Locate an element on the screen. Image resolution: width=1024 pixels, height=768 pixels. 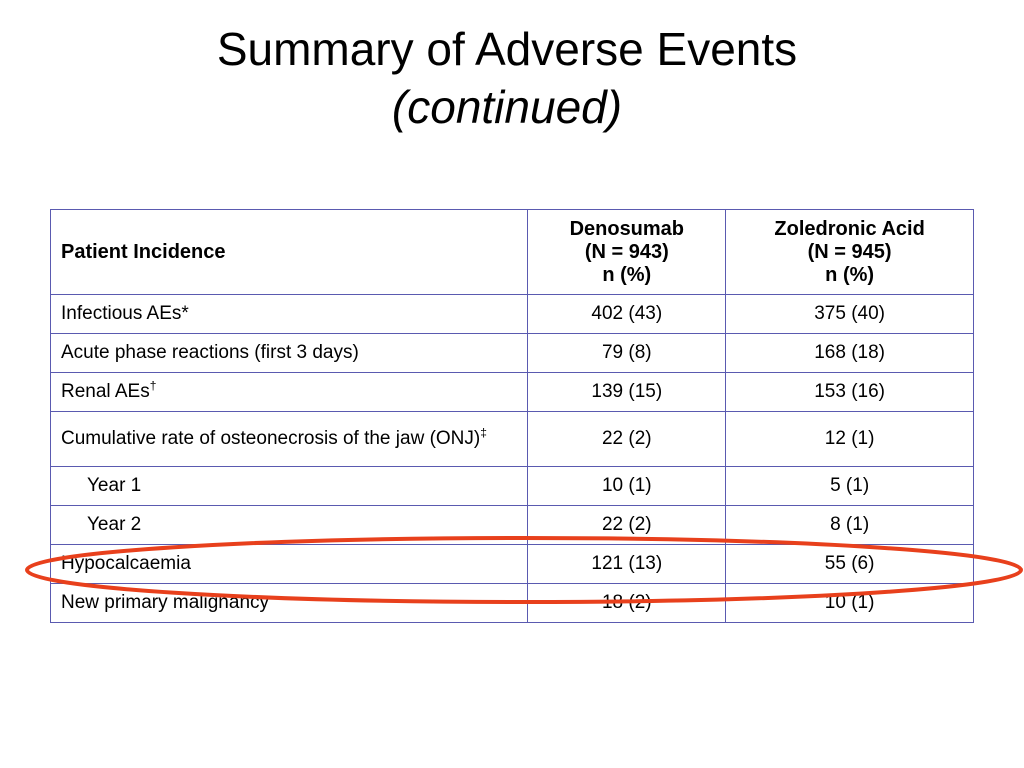
row-zoledronic-value: 8 (1) is located at coordinates (849, 525).